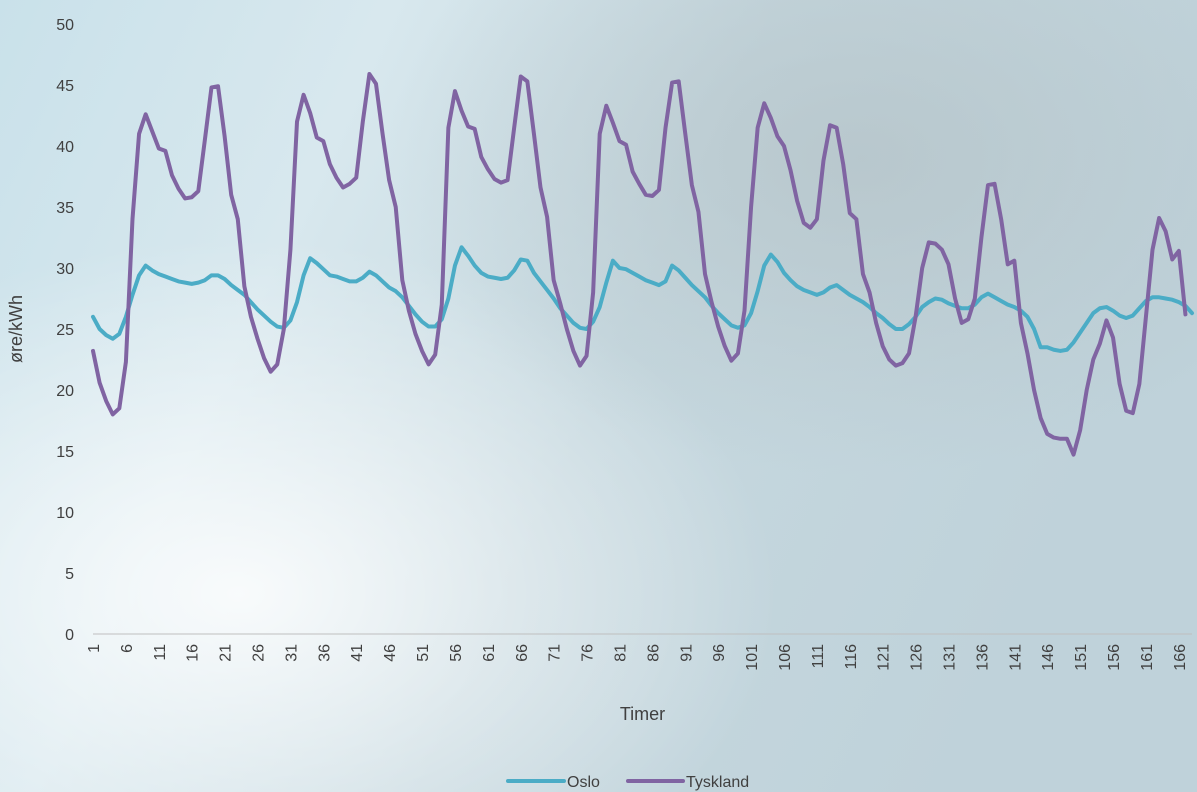 This screenshot has width=1197, height=792. What do you see at coordinates (65, 25) in the screenshot?
I see `y-tick-label: 50` at bounding box center [65, 25].